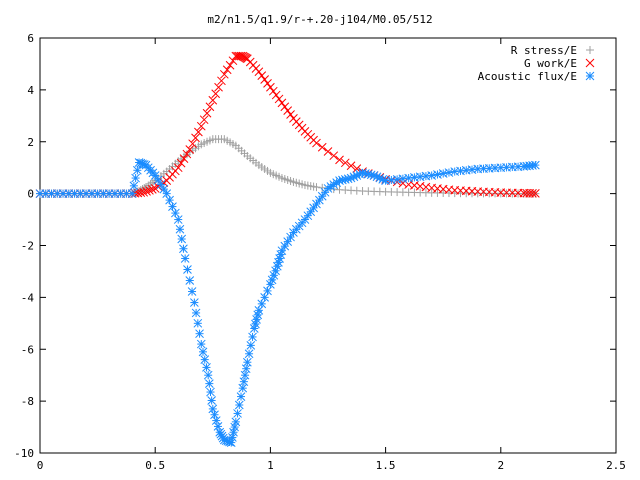  What do you see at coordinates (28, 297) in the screenshot?
I see `y-tick-label: -4` at bounding box center [28, 297].